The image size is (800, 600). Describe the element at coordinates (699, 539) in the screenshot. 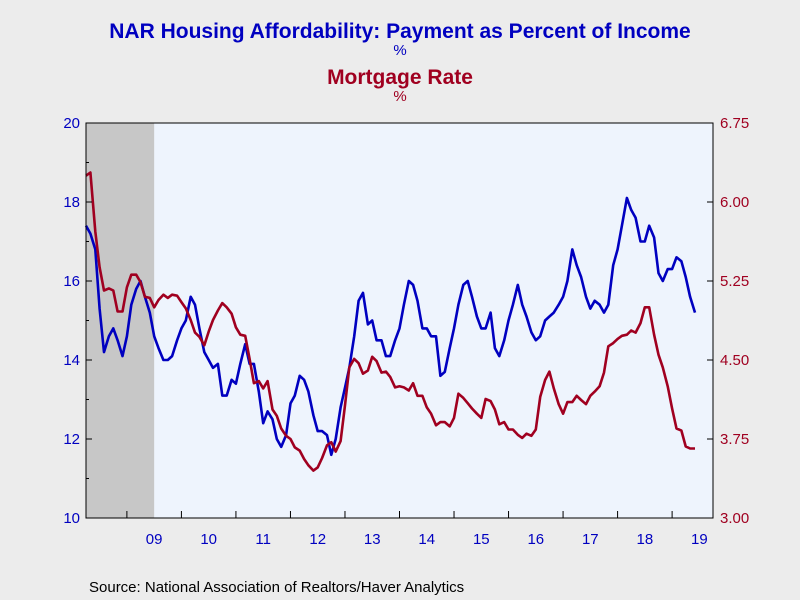

I see `x-axis-tick-label: 19` at that location.